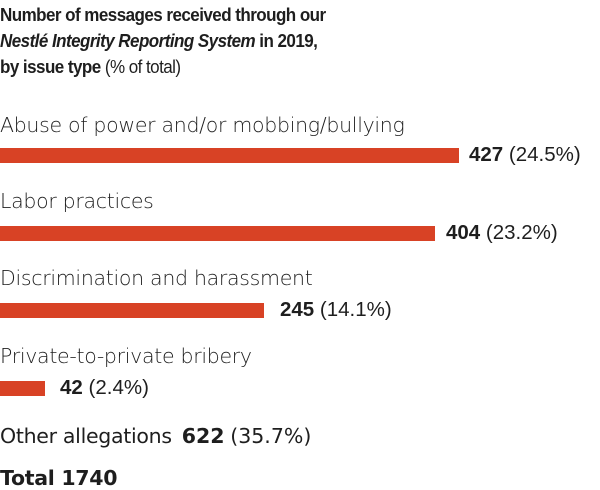  What do you see at coordinates (140, 66) in the screenshot?
I see `title-unit: (% of total)` at bounding box center [140, 66].